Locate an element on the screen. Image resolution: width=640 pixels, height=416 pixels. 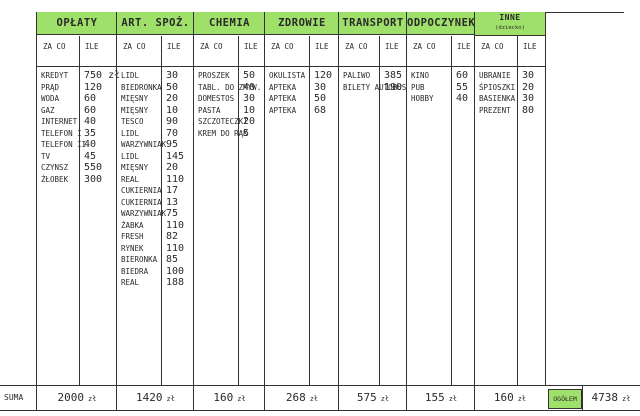
amount-value: 95 is located at coordinates (172, 144).